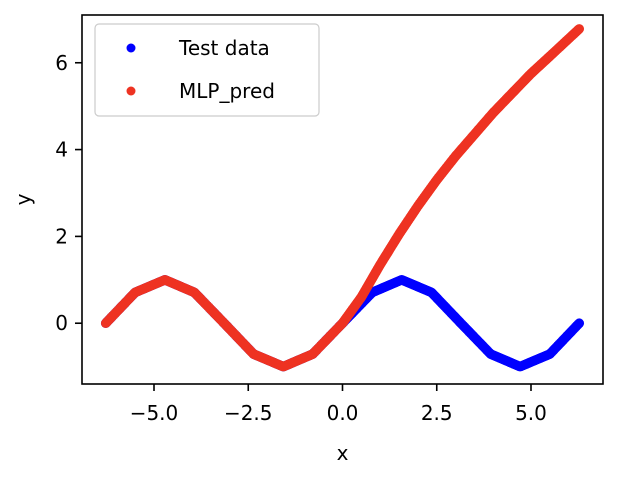 The height and width of the screenshot is (478, 618). Describe the element at coordinates (154, 413) in the screenshot. I see `x-tick-label: −5.0` at that location.